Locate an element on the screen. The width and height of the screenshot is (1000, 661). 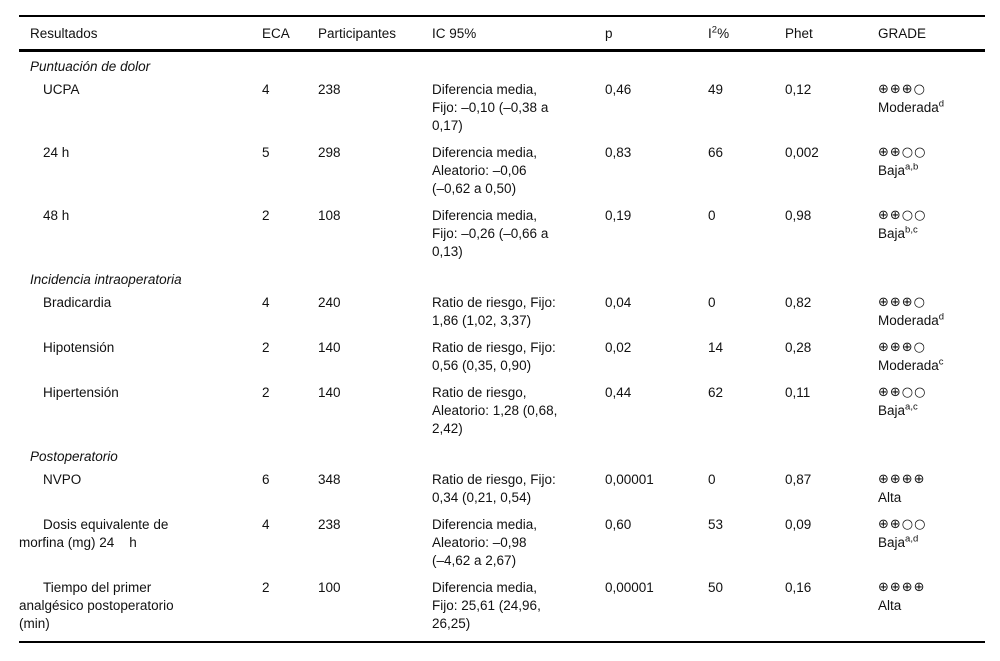
eca-cell: 5 is located at coordinates (266, 152).